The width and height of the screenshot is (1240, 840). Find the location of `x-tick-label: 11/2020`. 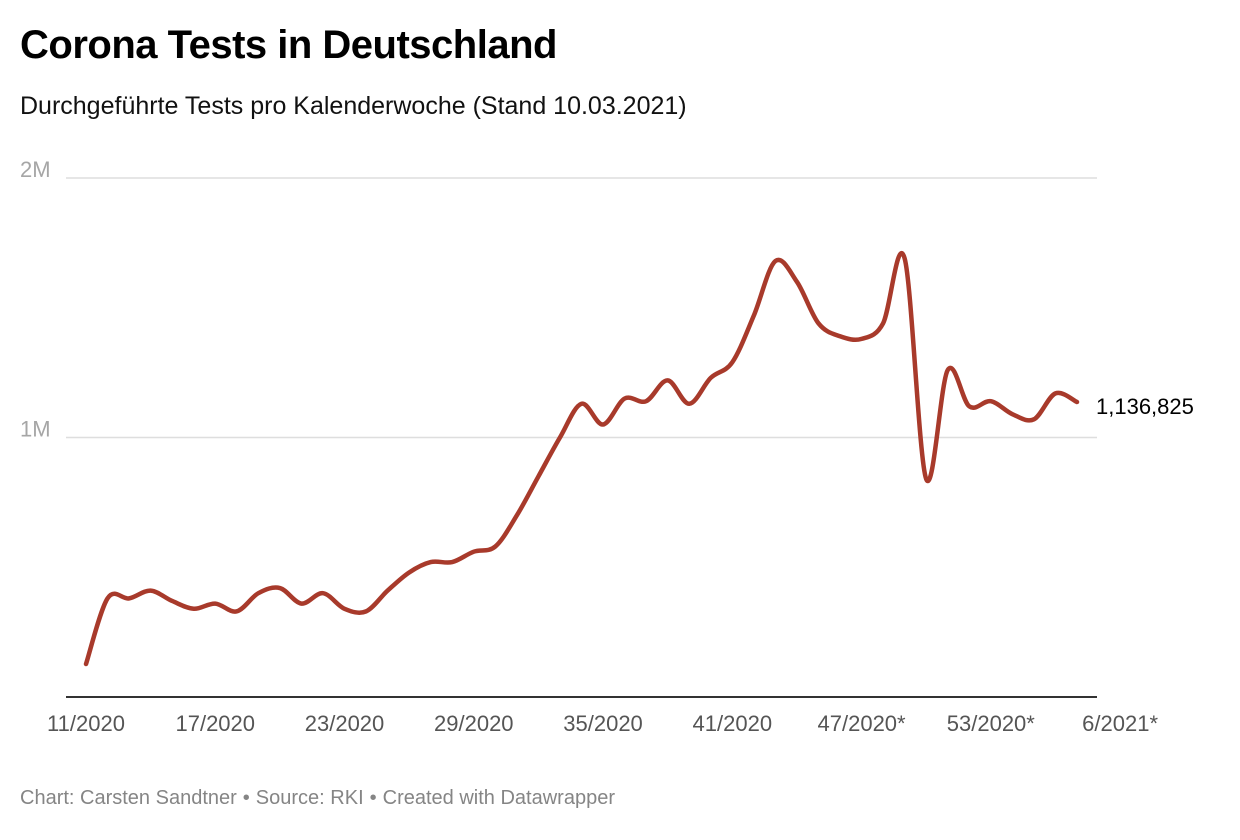

x-tick-label: 11/2020 is located at coordinates (86, 723).